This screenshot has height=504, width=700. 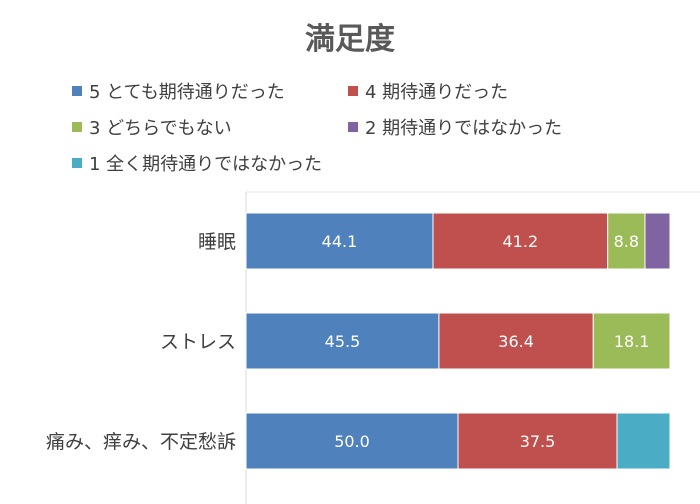 What do you see at coordinates (141, 442) in the screenshot?
I see `category-label: 痛み、痒み、不定愁訴` at bounding box center [141, 442].